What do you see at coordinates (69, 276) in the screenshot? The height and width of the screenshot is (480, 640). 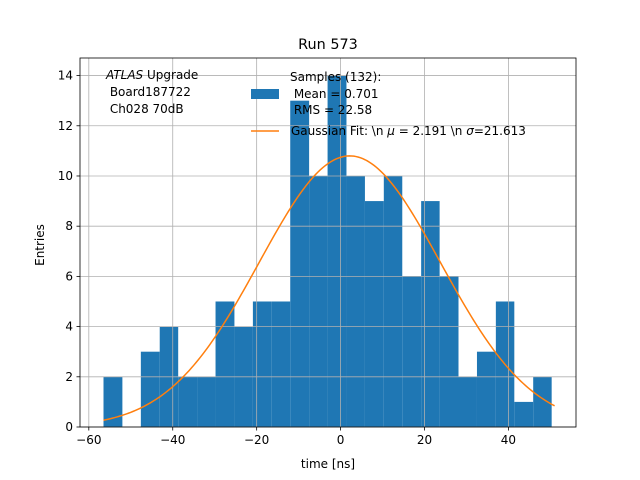 I see `y-tick-label: 6` at bounding box center [69, 276].